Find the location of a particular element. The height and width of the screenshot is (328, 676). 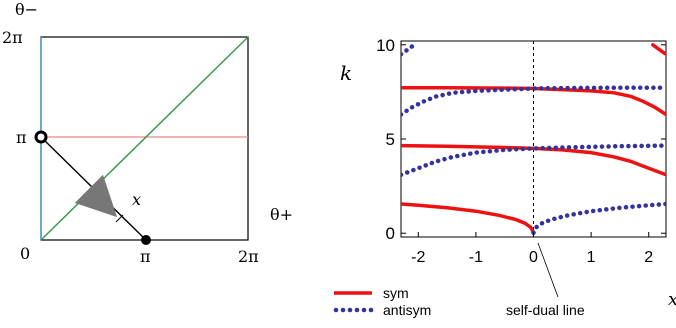

x-tick-2pi: 2π is located at coordinates (248, 256).